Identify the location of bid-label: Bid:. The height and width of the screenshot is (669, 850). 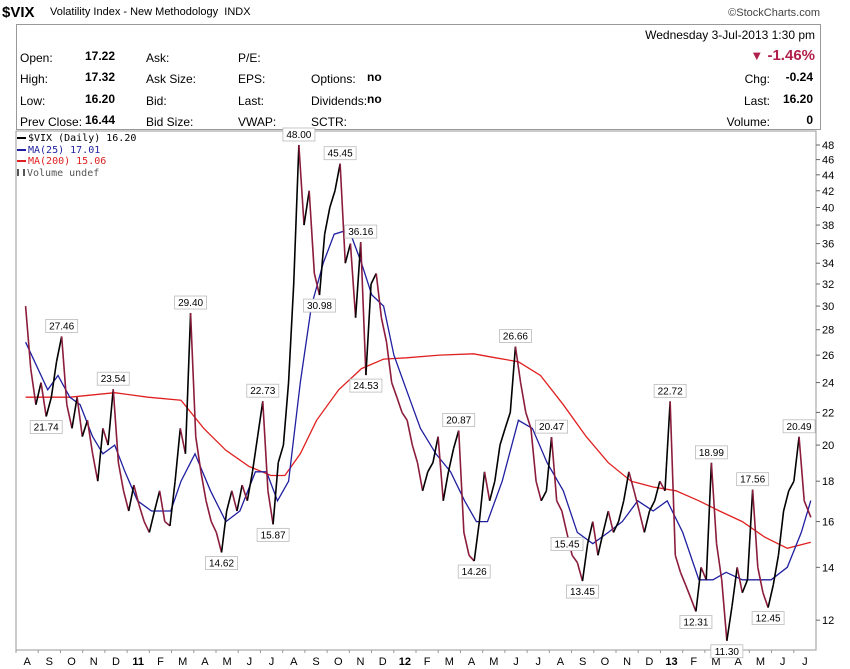
(156, 101).